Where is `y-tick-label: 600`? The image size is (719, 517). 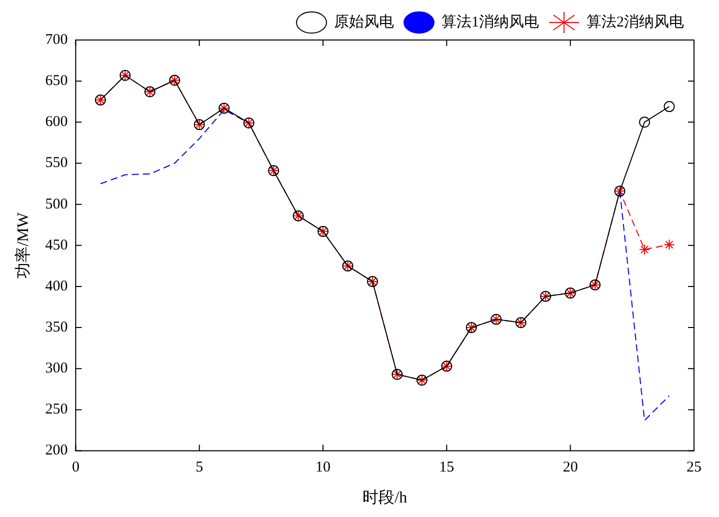
y-tick-label: 600 is located at coordinates (56, 122).